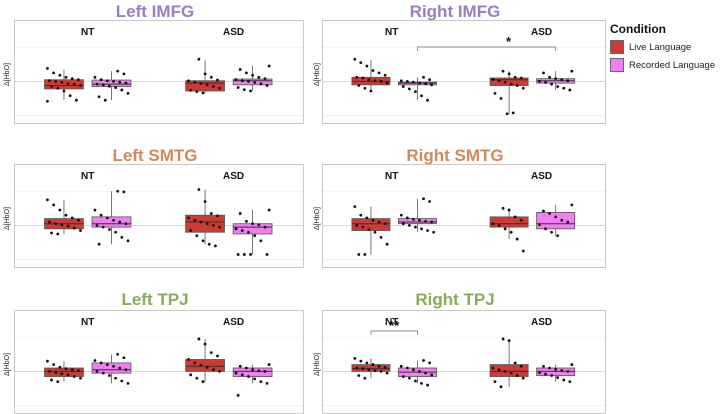 The width and height of the screenshot is (720, 414). What do you see at coordinates (159, 371) in the screenshot?
I see `chart-plot-left-tpj` at bounding box center [159, 371].